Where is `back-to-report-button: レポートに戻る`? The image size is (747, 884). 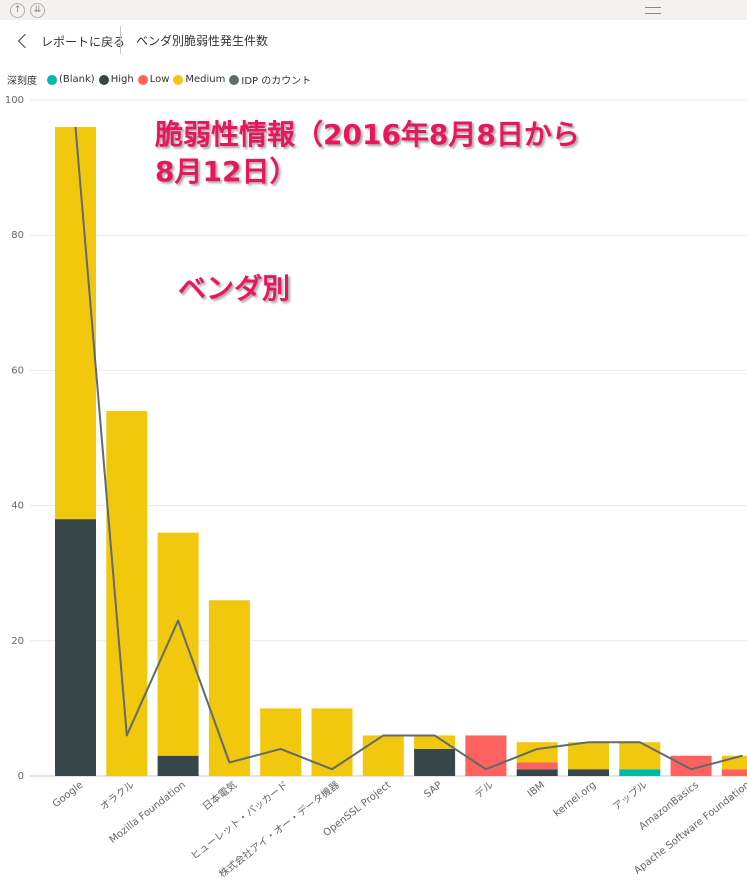
back-to-report-button: レポートに戻る is located at coordinates (70, 41).